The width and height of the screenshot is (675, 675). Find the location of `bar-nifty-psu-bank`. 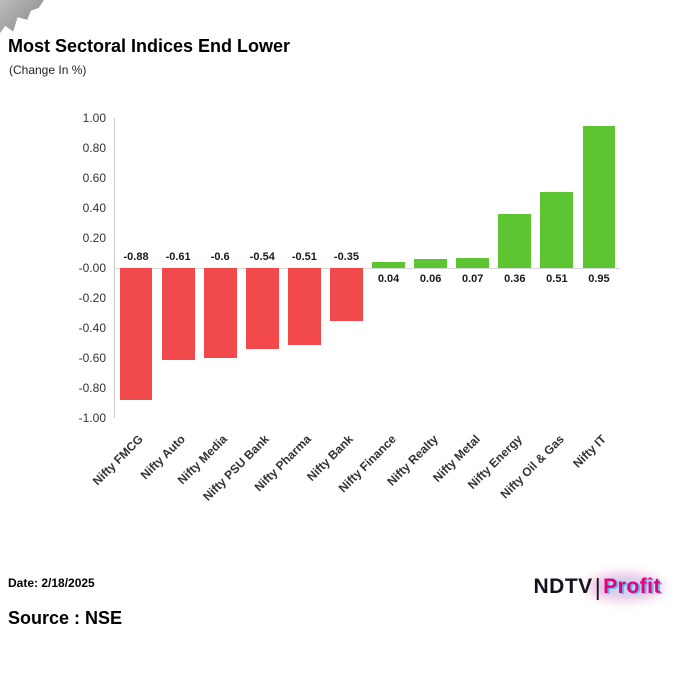

bar-nifty-psu-bank is located at coordinates (262, 308).